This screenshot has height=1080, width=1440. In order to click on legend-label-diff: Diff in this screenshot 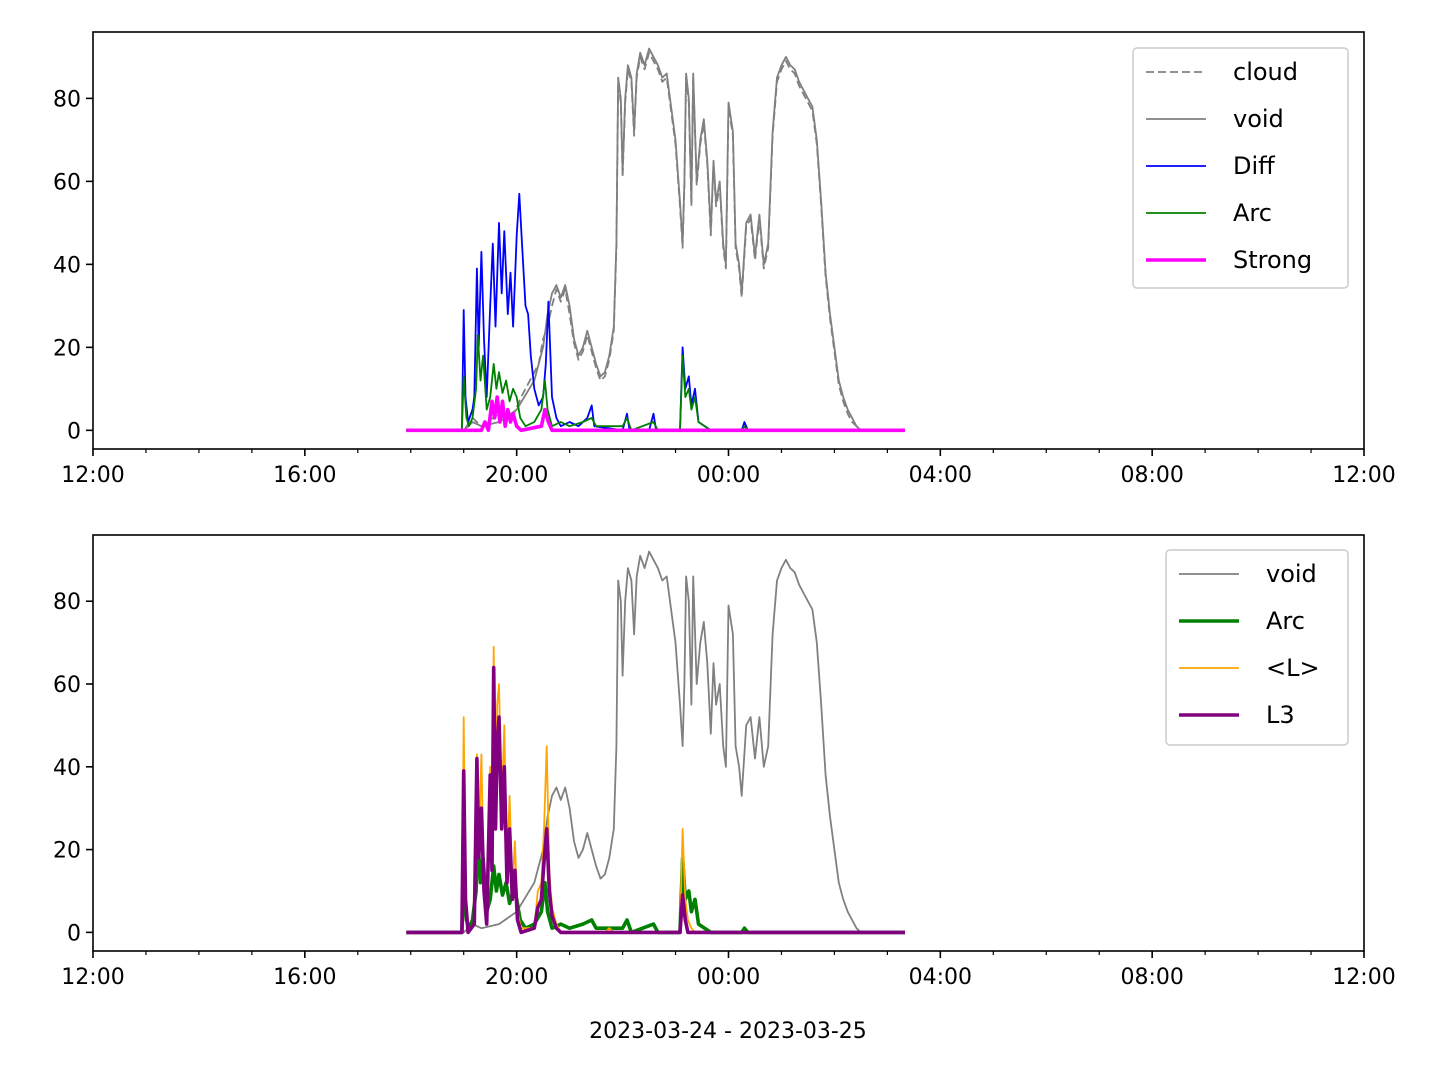, I will do `click(1254, 166)`.